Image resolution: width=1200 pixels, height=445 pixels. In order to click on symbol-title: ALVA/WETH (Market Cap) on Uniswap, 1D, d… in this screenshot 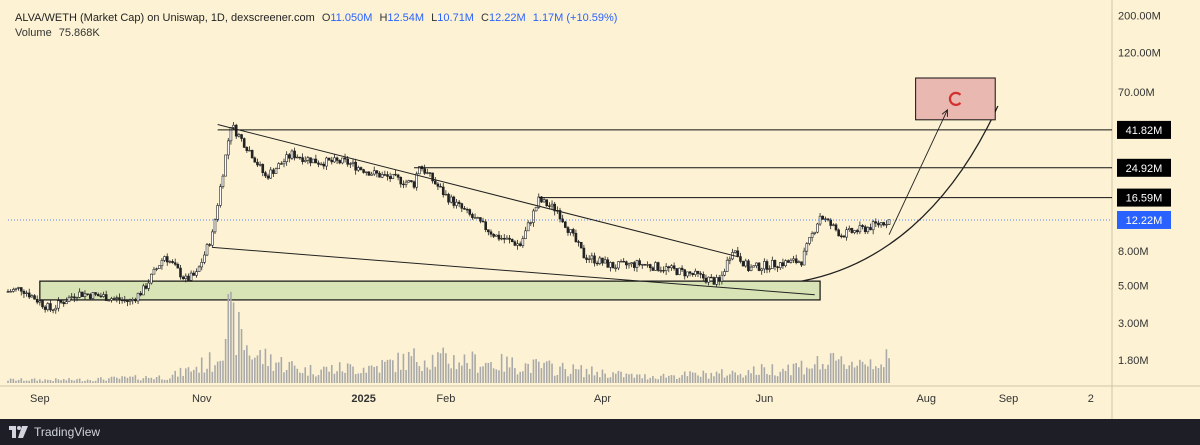, I will do `click(165, 18)`.